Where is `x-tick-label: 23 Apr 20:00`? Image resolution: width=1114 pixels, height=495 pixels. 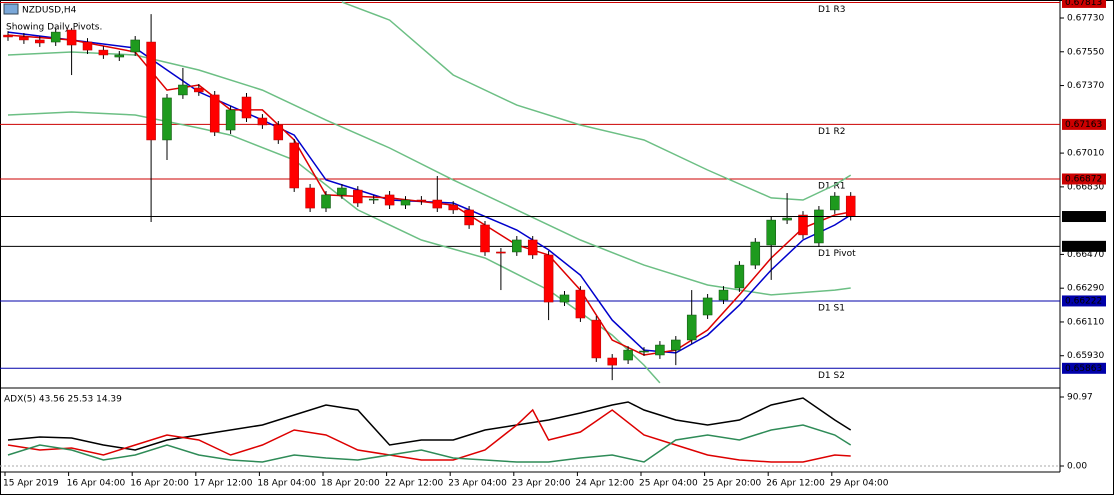
x-tick-label: 23 Apr 20:00 is located at coordinates (541, 484).